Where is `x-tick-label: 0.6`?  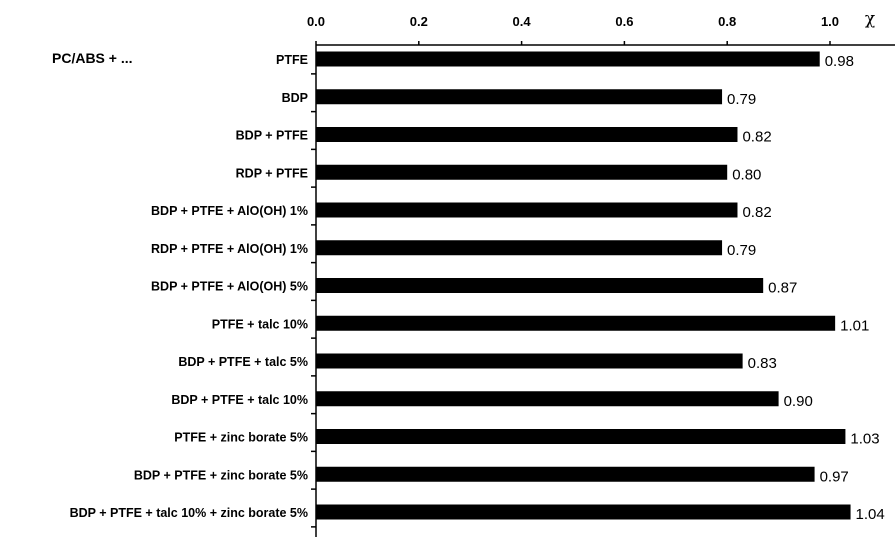 x-tick-label: 0.6 is located at coordinates (624, 21).